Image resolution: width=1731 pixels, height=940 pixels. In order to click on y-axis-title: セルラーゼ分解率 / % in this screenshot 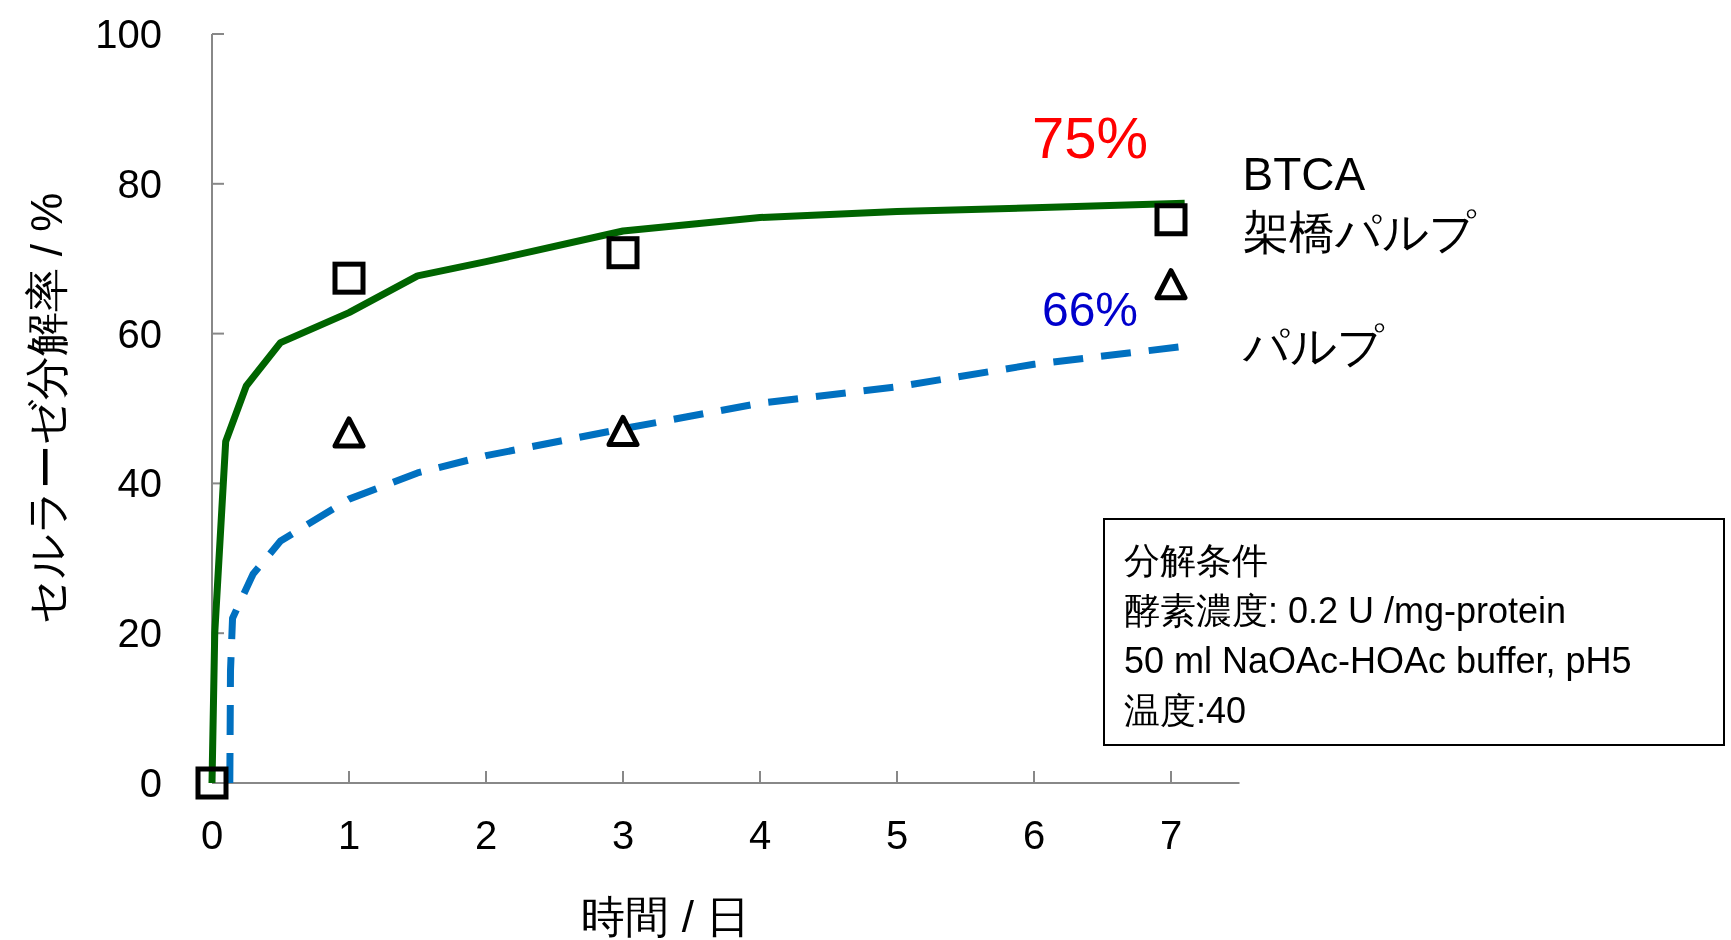, I will do `click(46, 408)`.